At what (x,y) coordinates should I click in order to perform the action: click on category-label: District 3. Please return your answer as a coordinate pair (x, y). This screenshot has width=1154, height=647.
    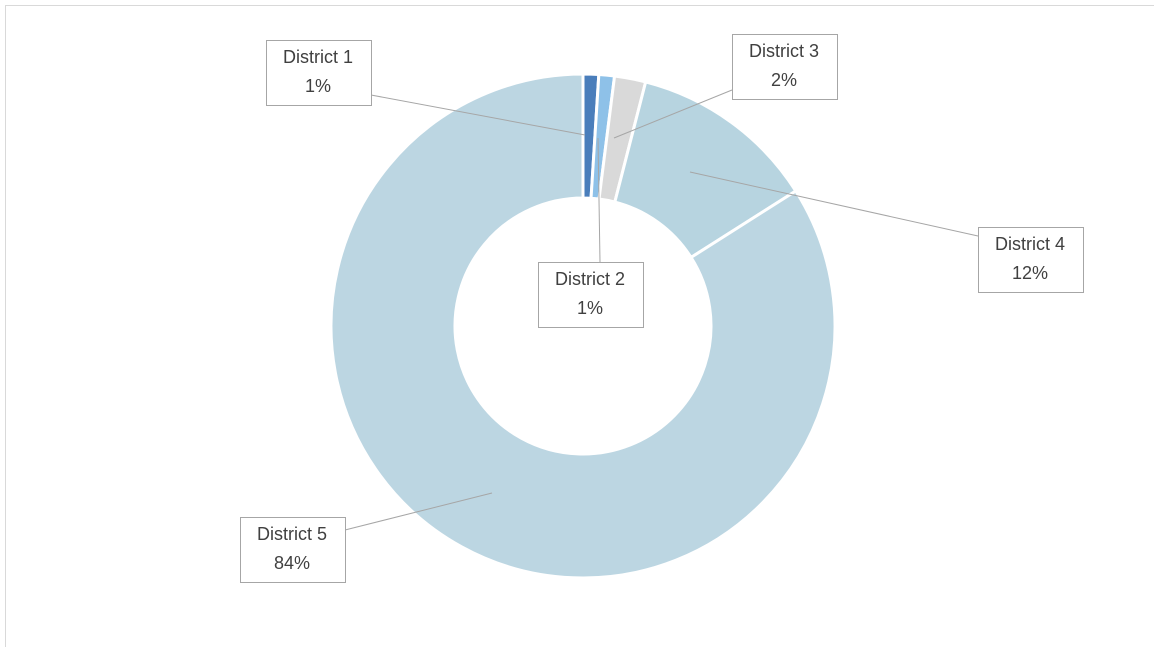
    Looking at the image, I should click on (784, 51).